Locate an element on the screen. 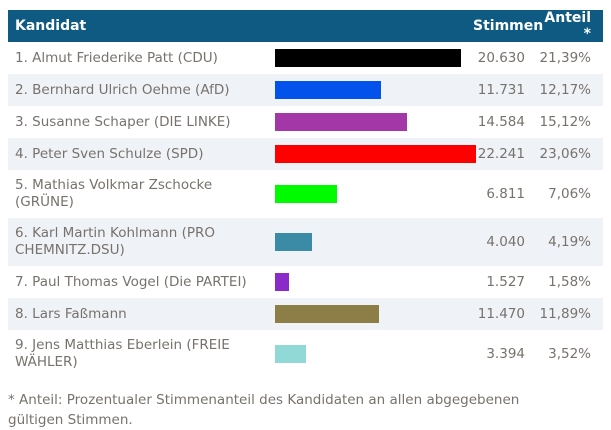 The width and height of the screenshot is (611, 430). candidate-name: 4. Peter Sven Schulze (SPD) is located at coordinates (109, 153).